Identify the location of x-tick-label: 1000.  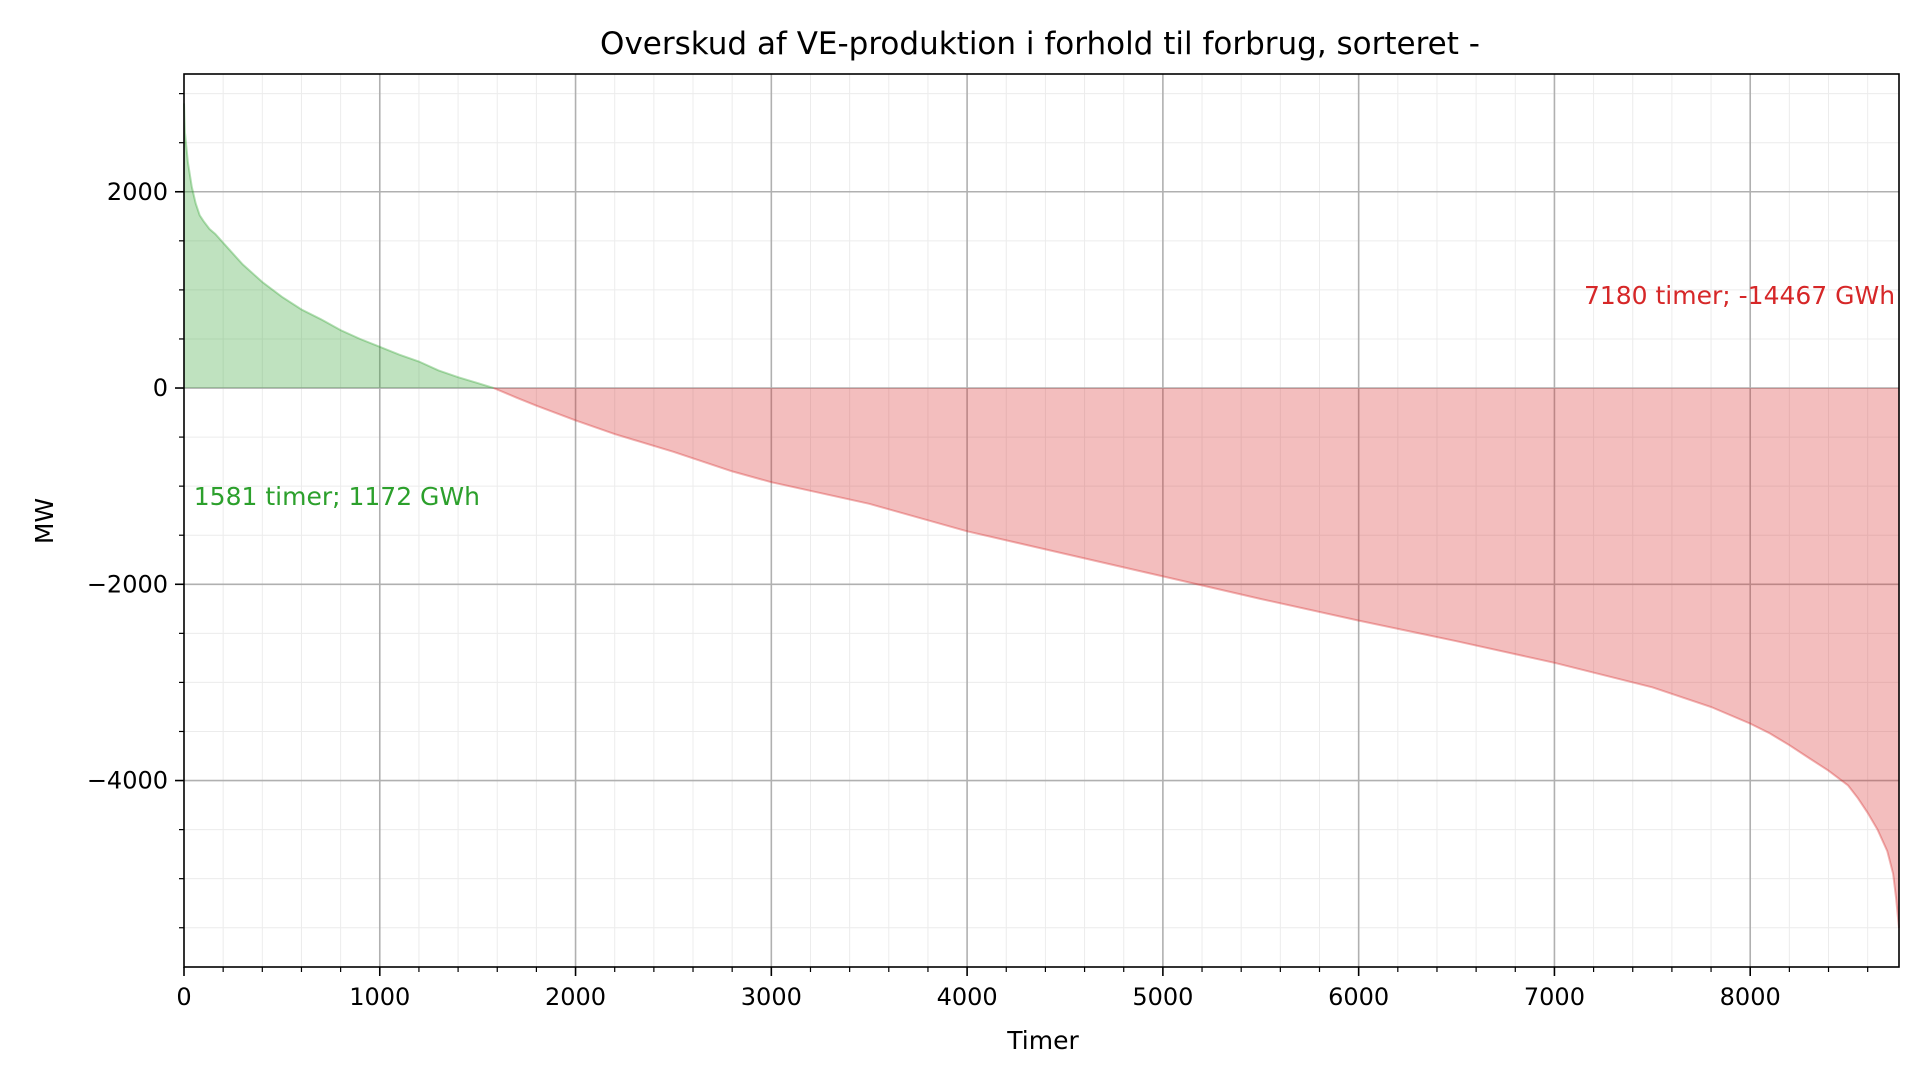
(379, 997).